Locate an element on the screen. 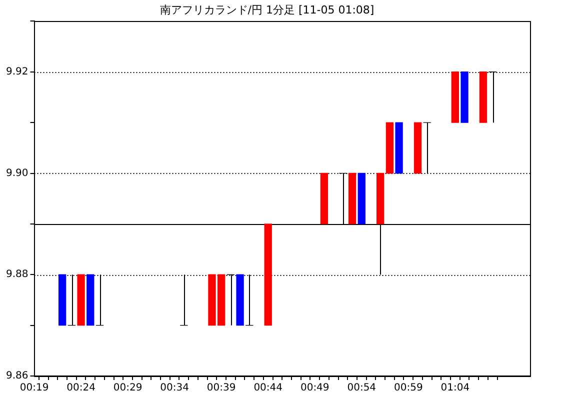 Image resolution: width=570 pixels, height=398 pixels. x-tick-label: 00:39 is located at coordinates (221, 388).